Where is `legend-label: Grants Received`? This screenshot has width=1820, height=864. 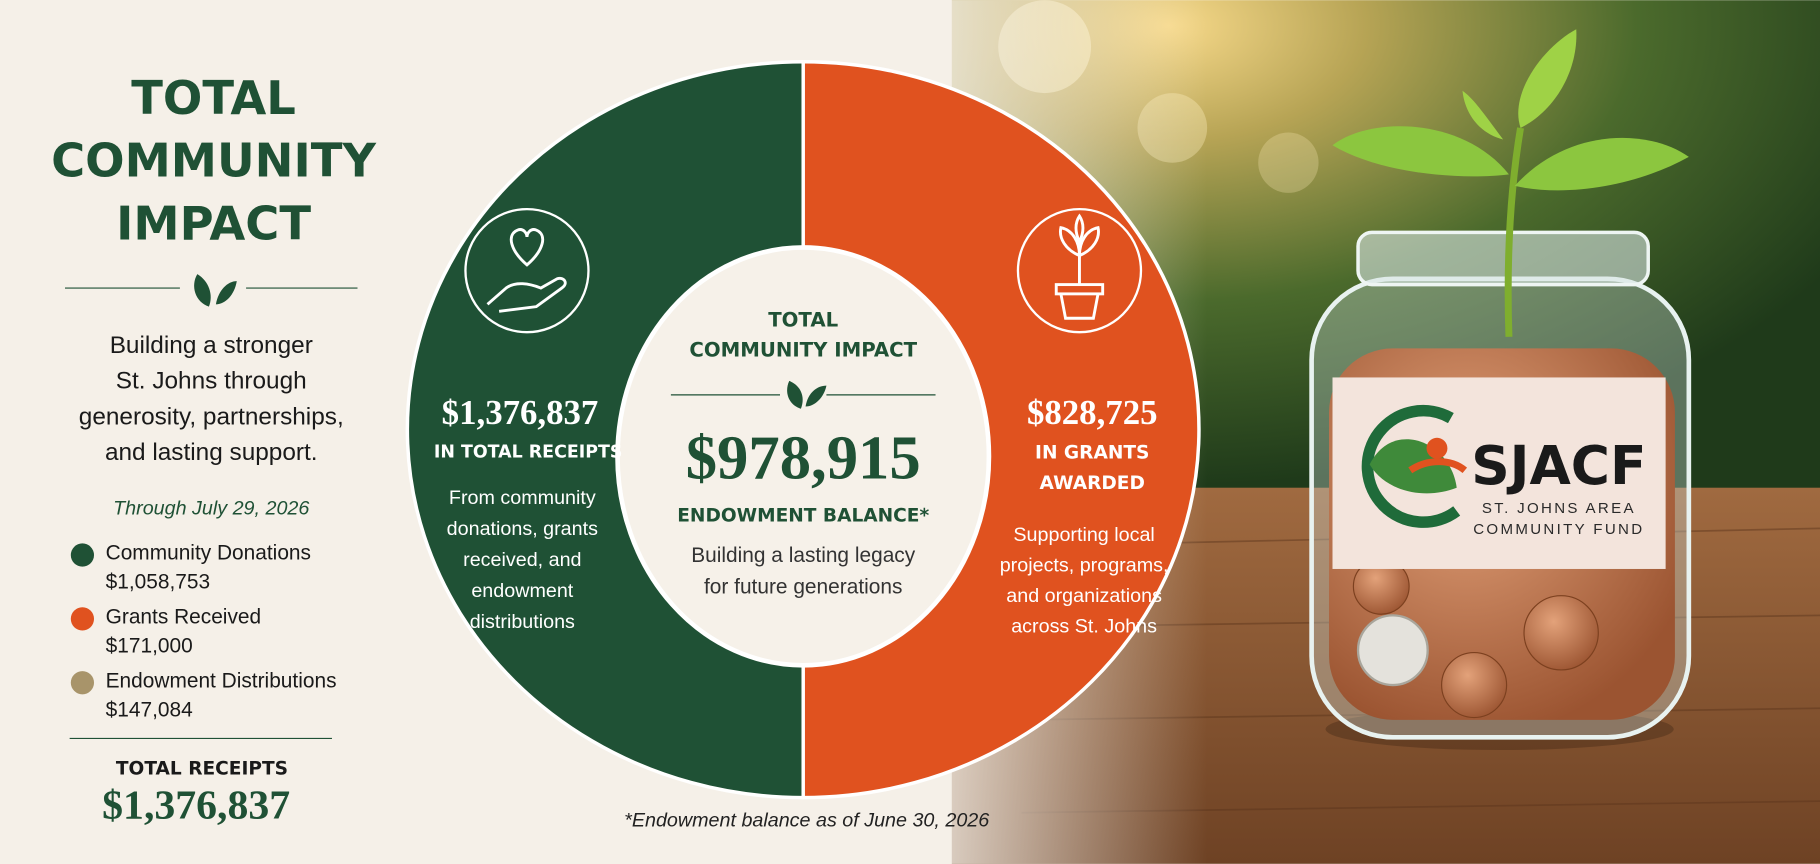
legend-label: Grants Received is located at coordinates (183, 617).